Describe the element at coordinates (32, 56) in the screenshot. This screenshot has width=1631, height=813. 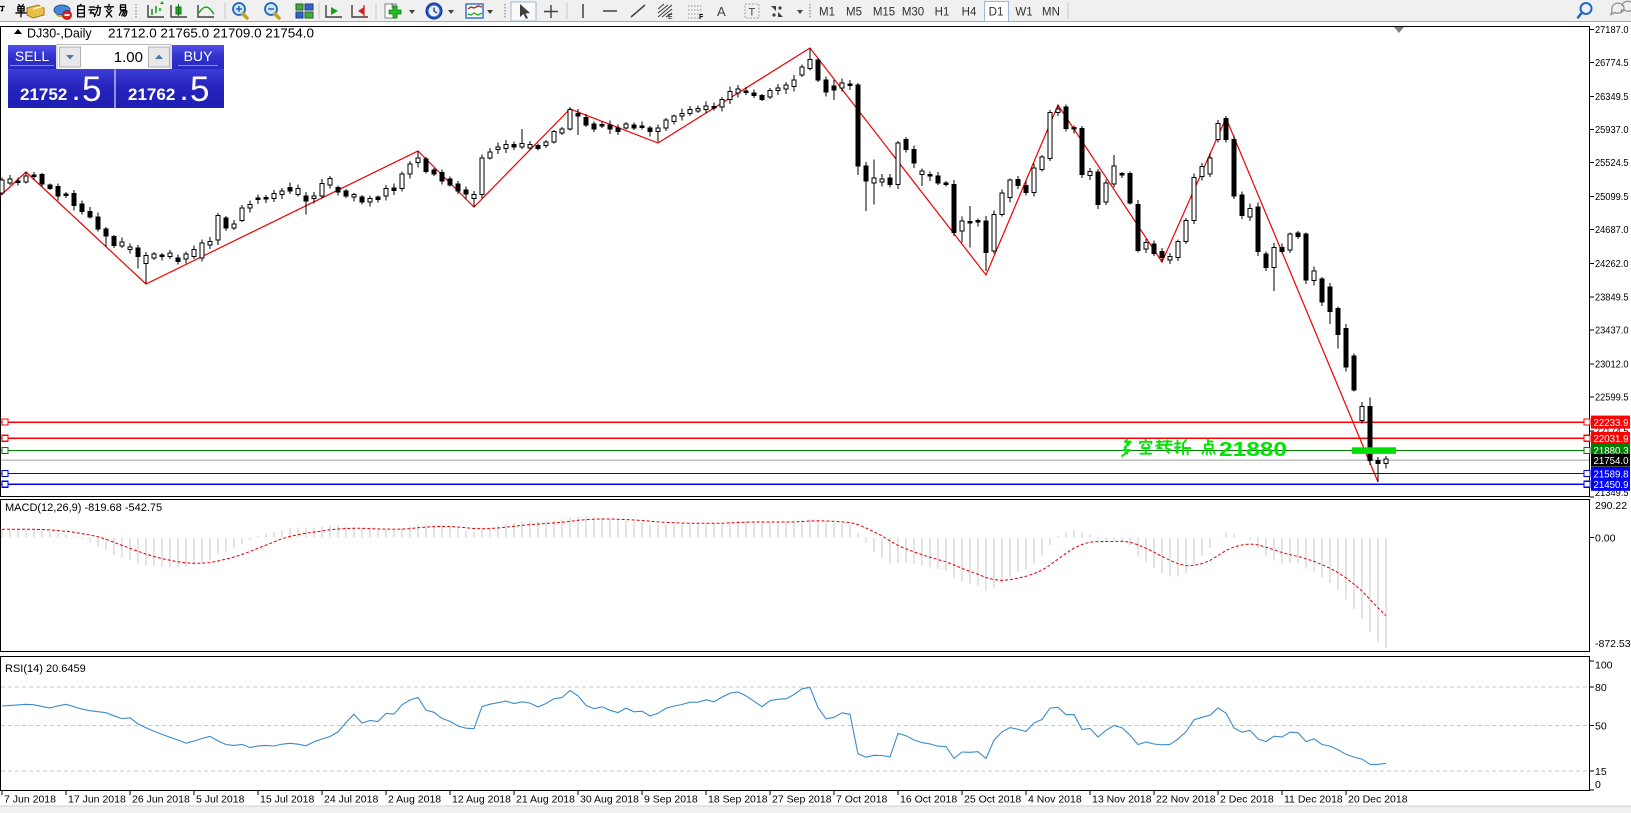
I see `svg-text: SELL` at that location.